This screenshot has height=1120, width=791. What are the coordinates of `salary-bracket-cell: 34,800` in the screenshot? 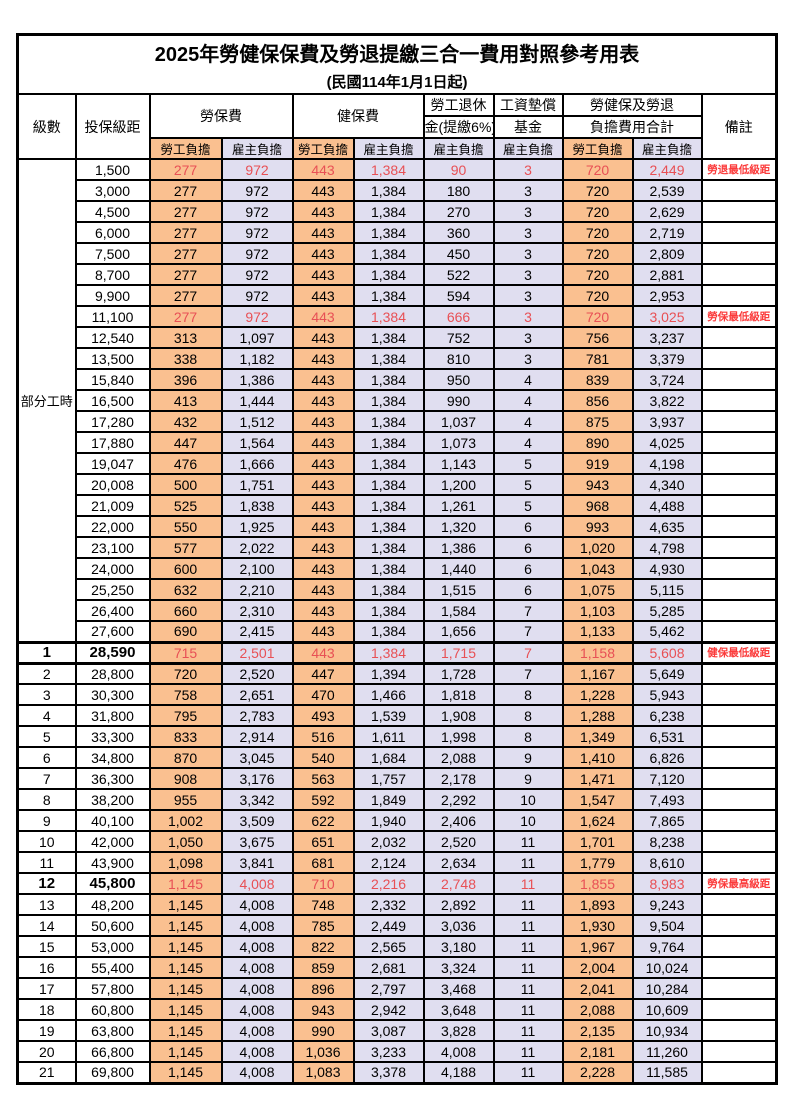 It's located at (112, 757).